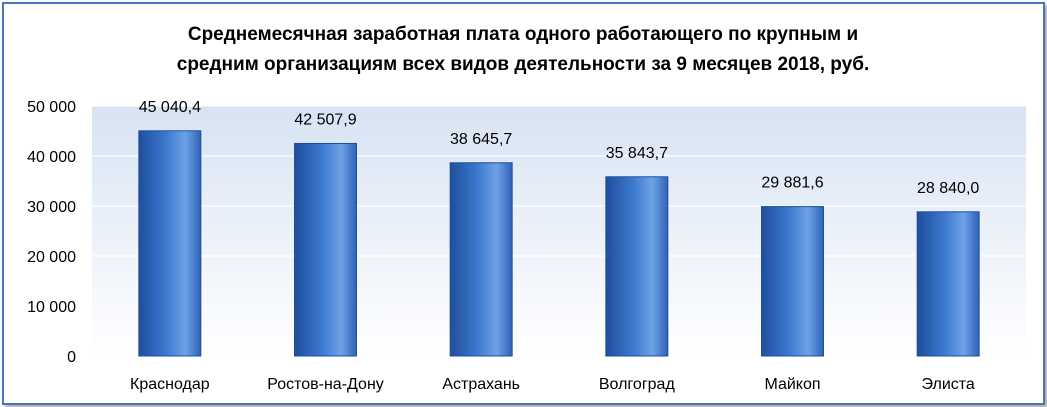 This screenshot has width=1047, height=407. I want to click on x-tick-label: Краснодар, so click(170, 384).